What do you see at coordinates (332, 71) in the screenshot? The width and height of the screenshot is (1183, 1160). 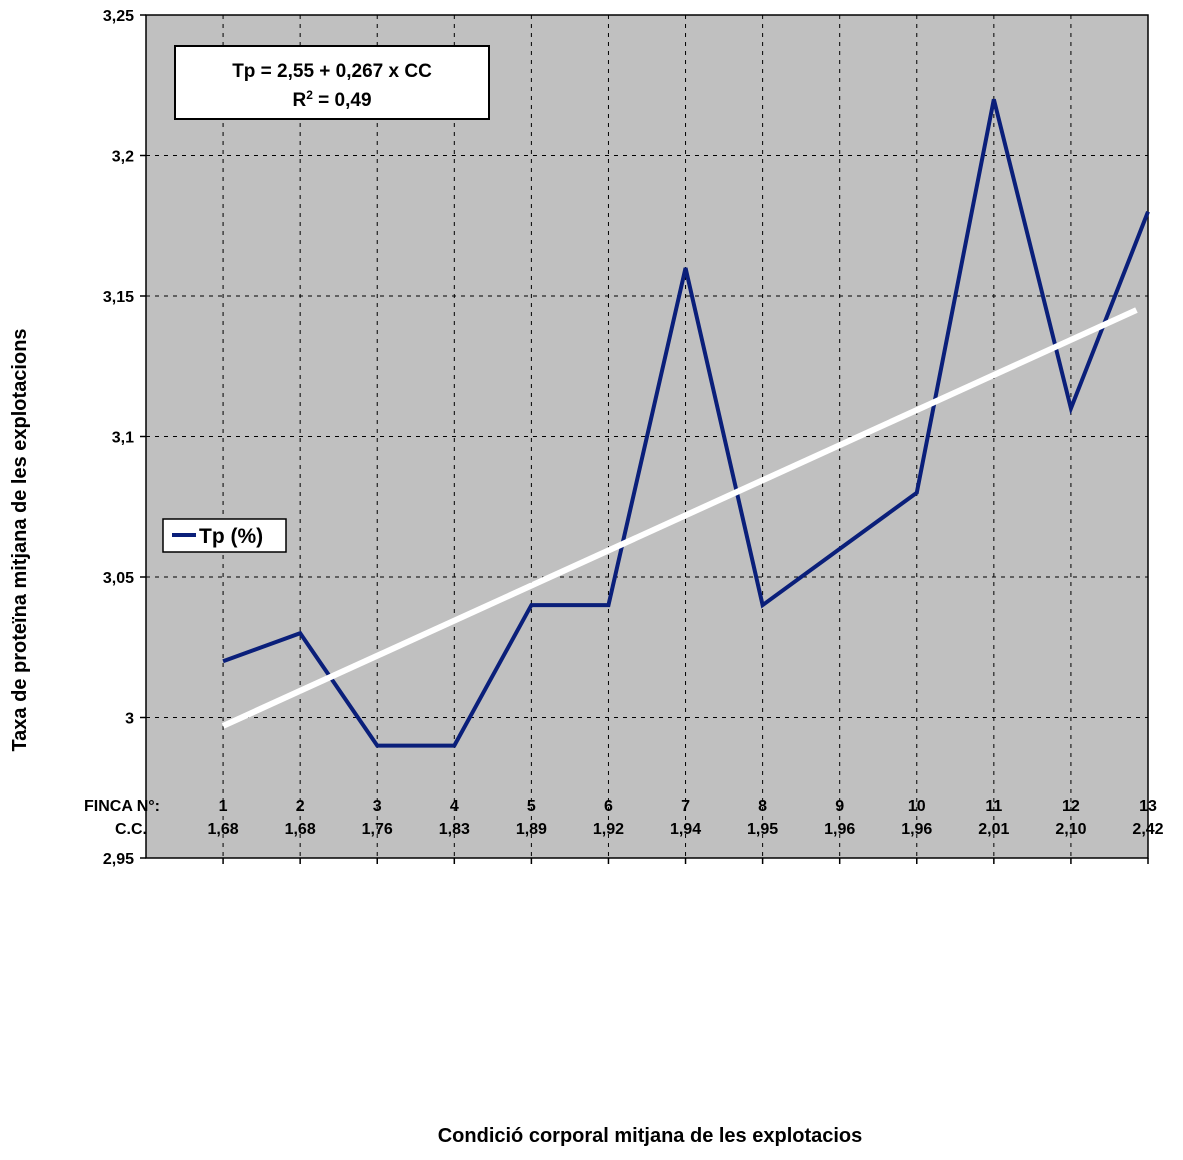 I see `equation-text: Tp = 2,55 + 0,267 x CC` at bounding box center [332, 71].